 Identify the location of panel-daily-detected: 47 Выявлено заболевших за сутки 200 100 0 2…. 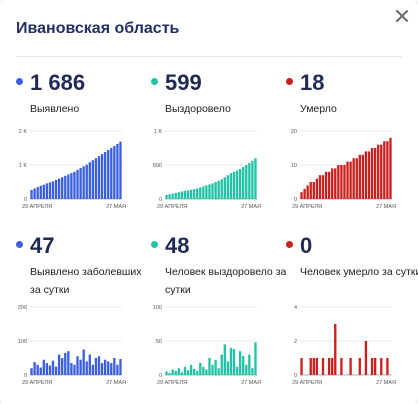
(81, 318).